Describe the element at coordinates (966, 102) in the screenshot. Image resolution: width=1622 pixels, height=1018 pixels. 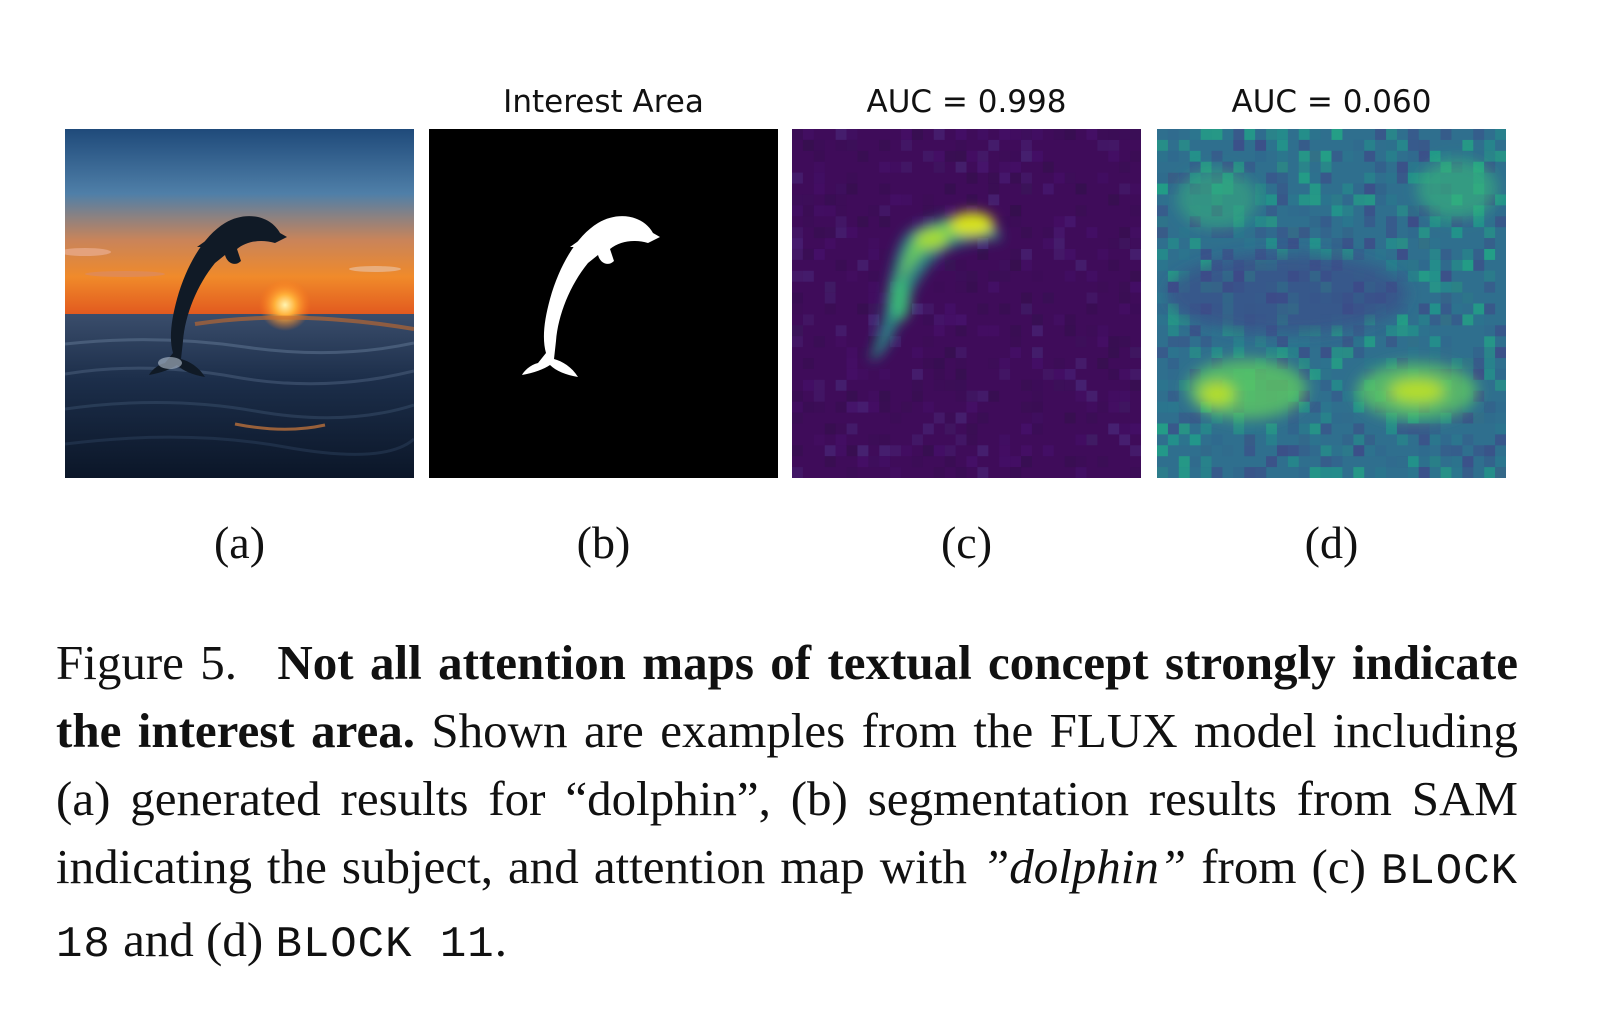
I see `panel-c-title: AUC = 0.998` at that location.